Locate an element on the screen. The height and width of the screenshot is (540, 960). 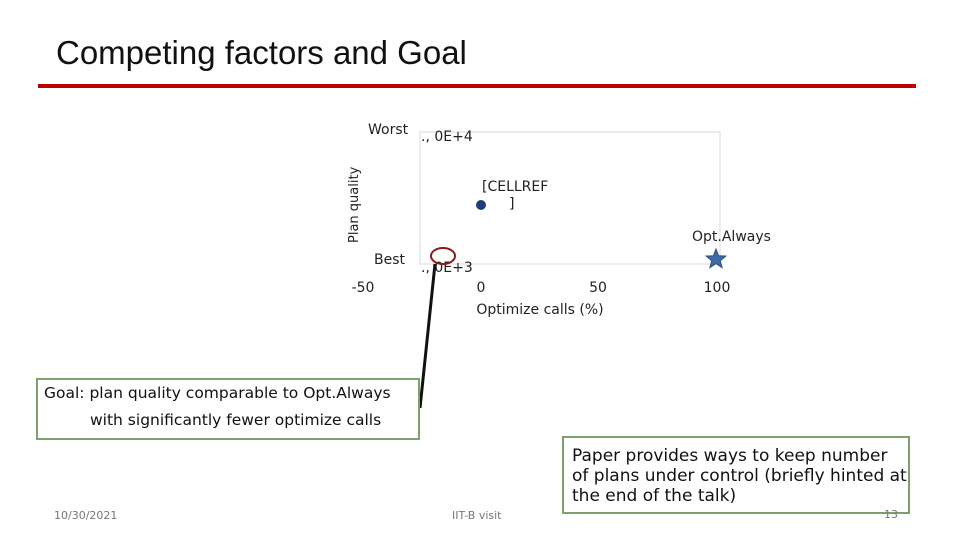
goal-label: Goal: is located at coordinates (64, 393).